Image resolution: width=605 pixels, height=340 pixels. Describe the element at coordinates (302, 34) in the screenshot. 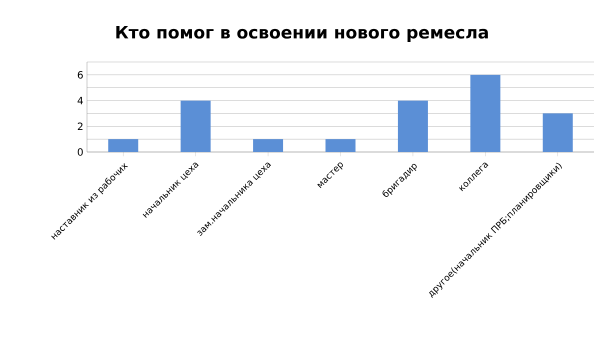

I see `chart-title: Кто помог в освоении нового ремесла` at that location.